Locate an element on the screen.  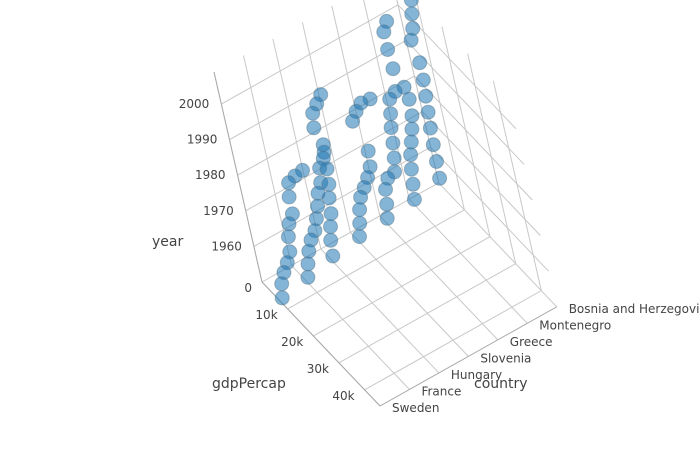
x-tick-label: Slovenia is located at coordinates (505, 358).